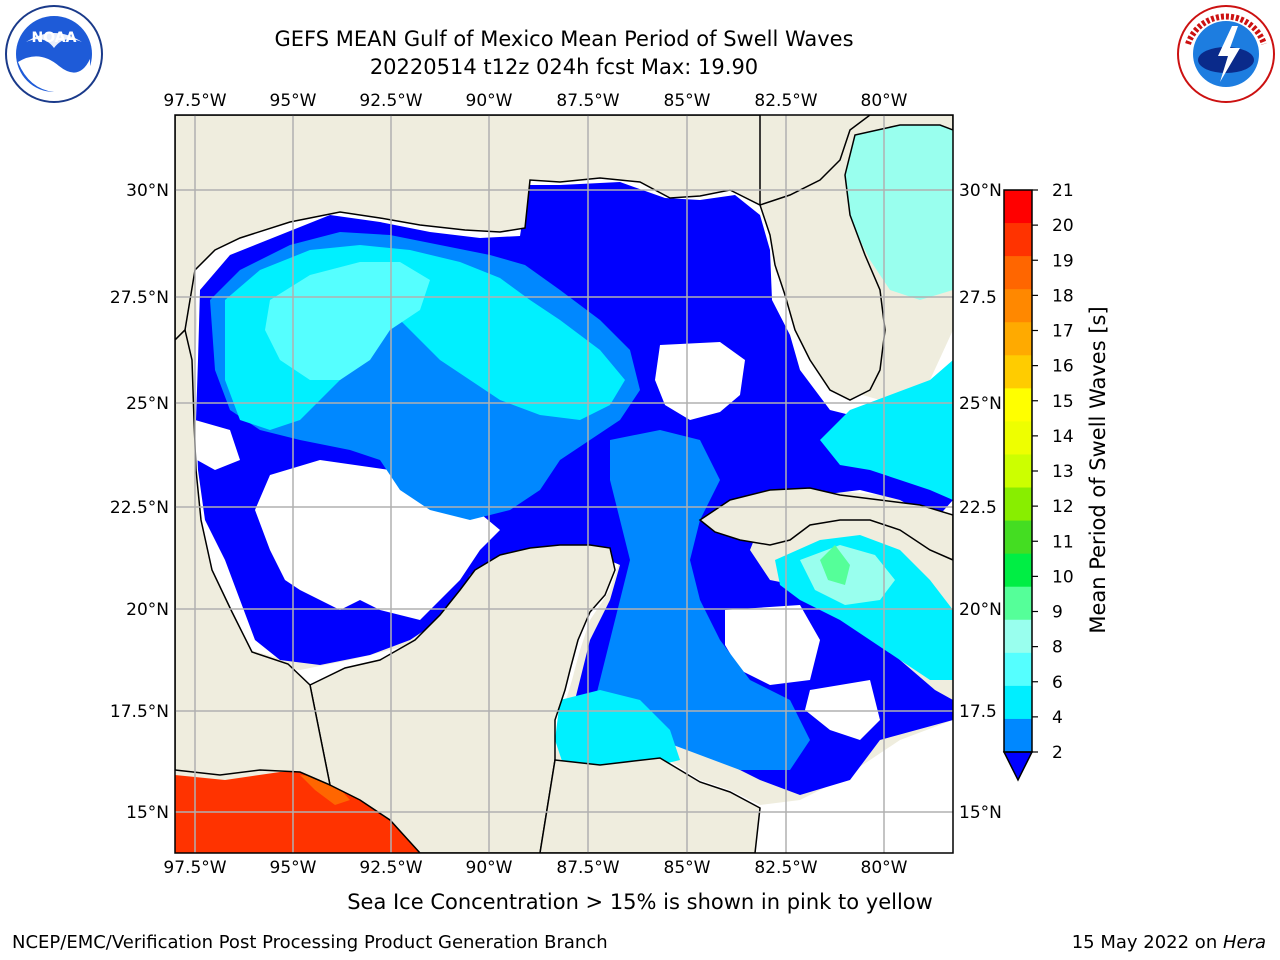 The image size is (1280, 960). I want to click on lon-label-top: 80°W, so click(884, 101).